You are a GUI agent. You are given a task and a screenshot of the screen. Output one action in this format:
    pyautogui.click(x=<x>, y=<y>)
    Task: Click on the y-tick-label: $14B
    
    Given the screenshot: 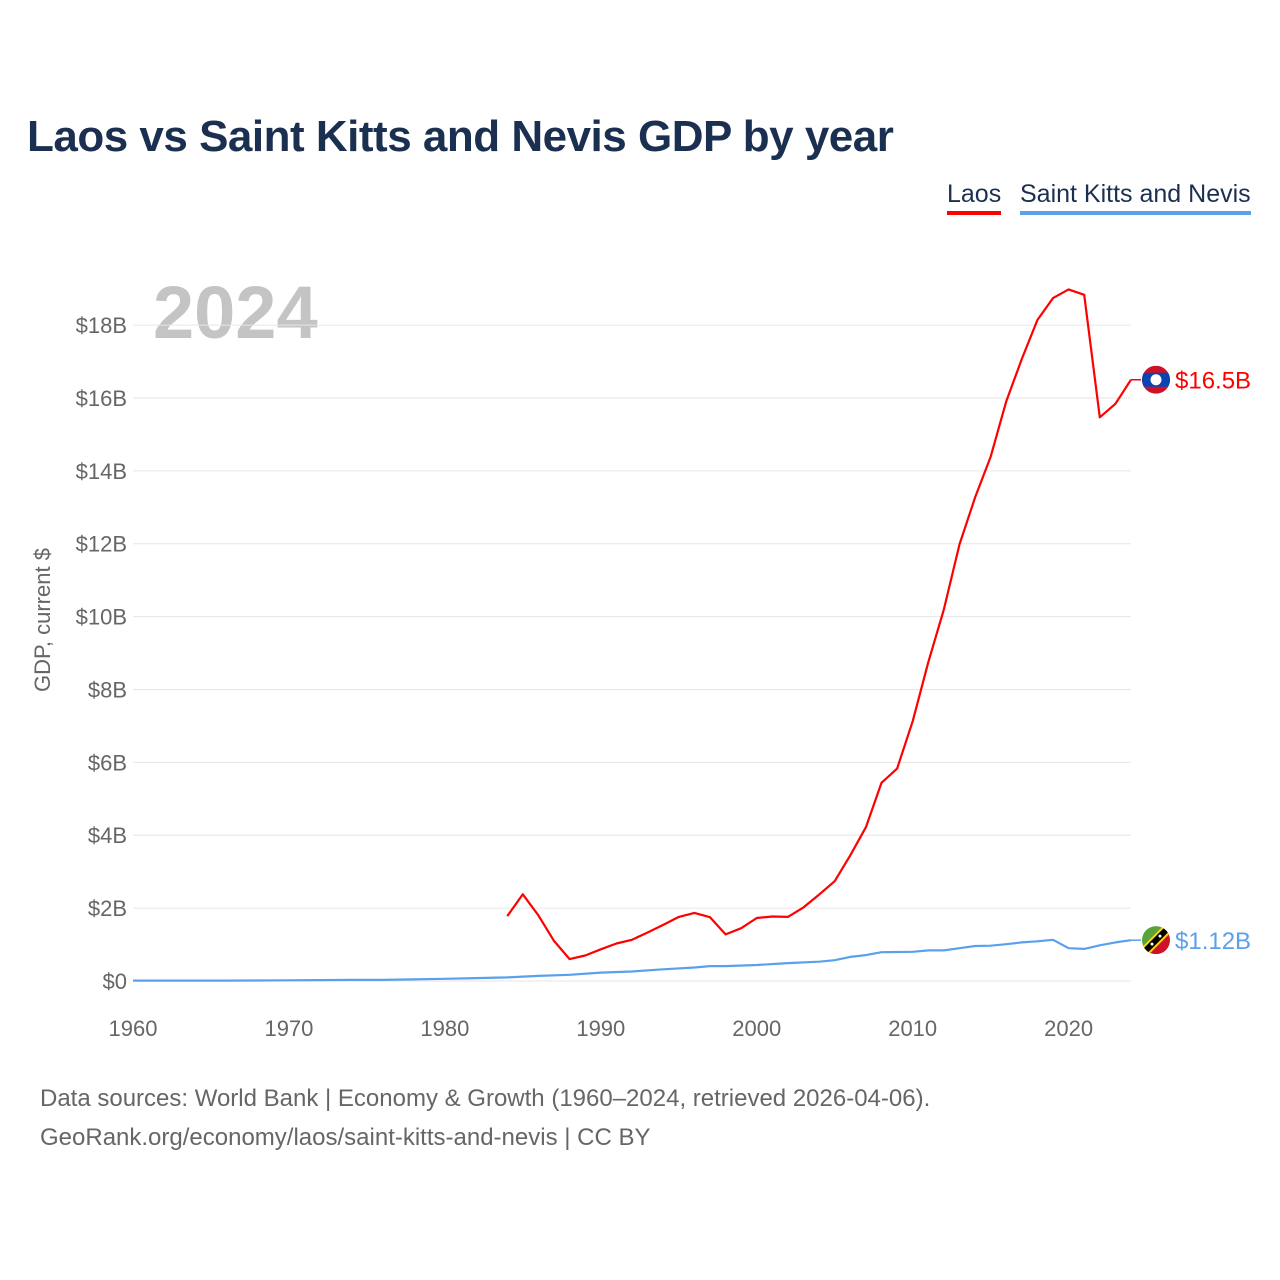 What is the action you would take?
    pyautogui.click(x=101, y=471)
    